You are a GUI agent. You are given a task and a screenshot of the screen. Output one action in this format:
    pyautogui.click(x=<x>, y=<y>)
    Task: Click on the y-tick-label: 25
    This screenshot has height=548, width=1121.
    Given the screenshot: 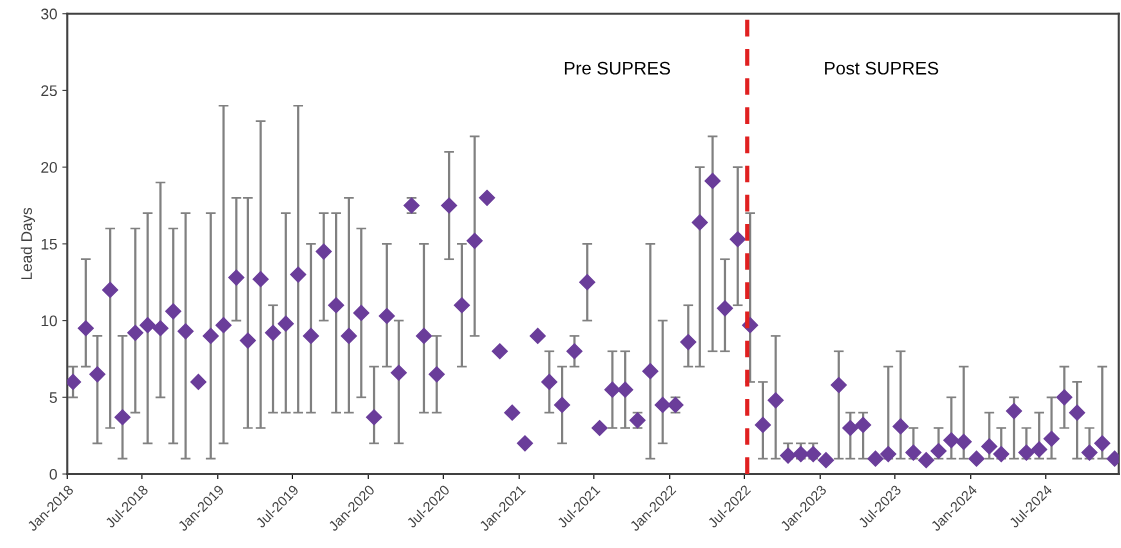 What is the action you would take?
    pyautogui.click(x=49, y=91)
    